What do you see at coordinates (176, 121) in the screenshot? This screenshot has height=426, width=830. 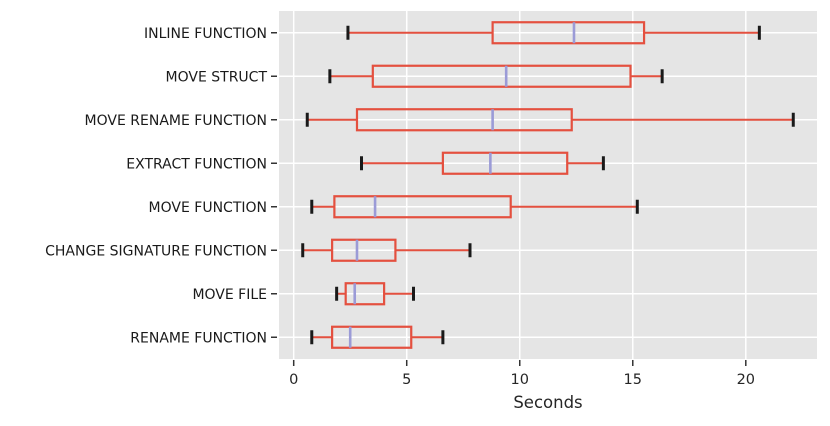 I see `y-category-label: MOVE RENAME FUNCTION` at bounding box center [176, 121].